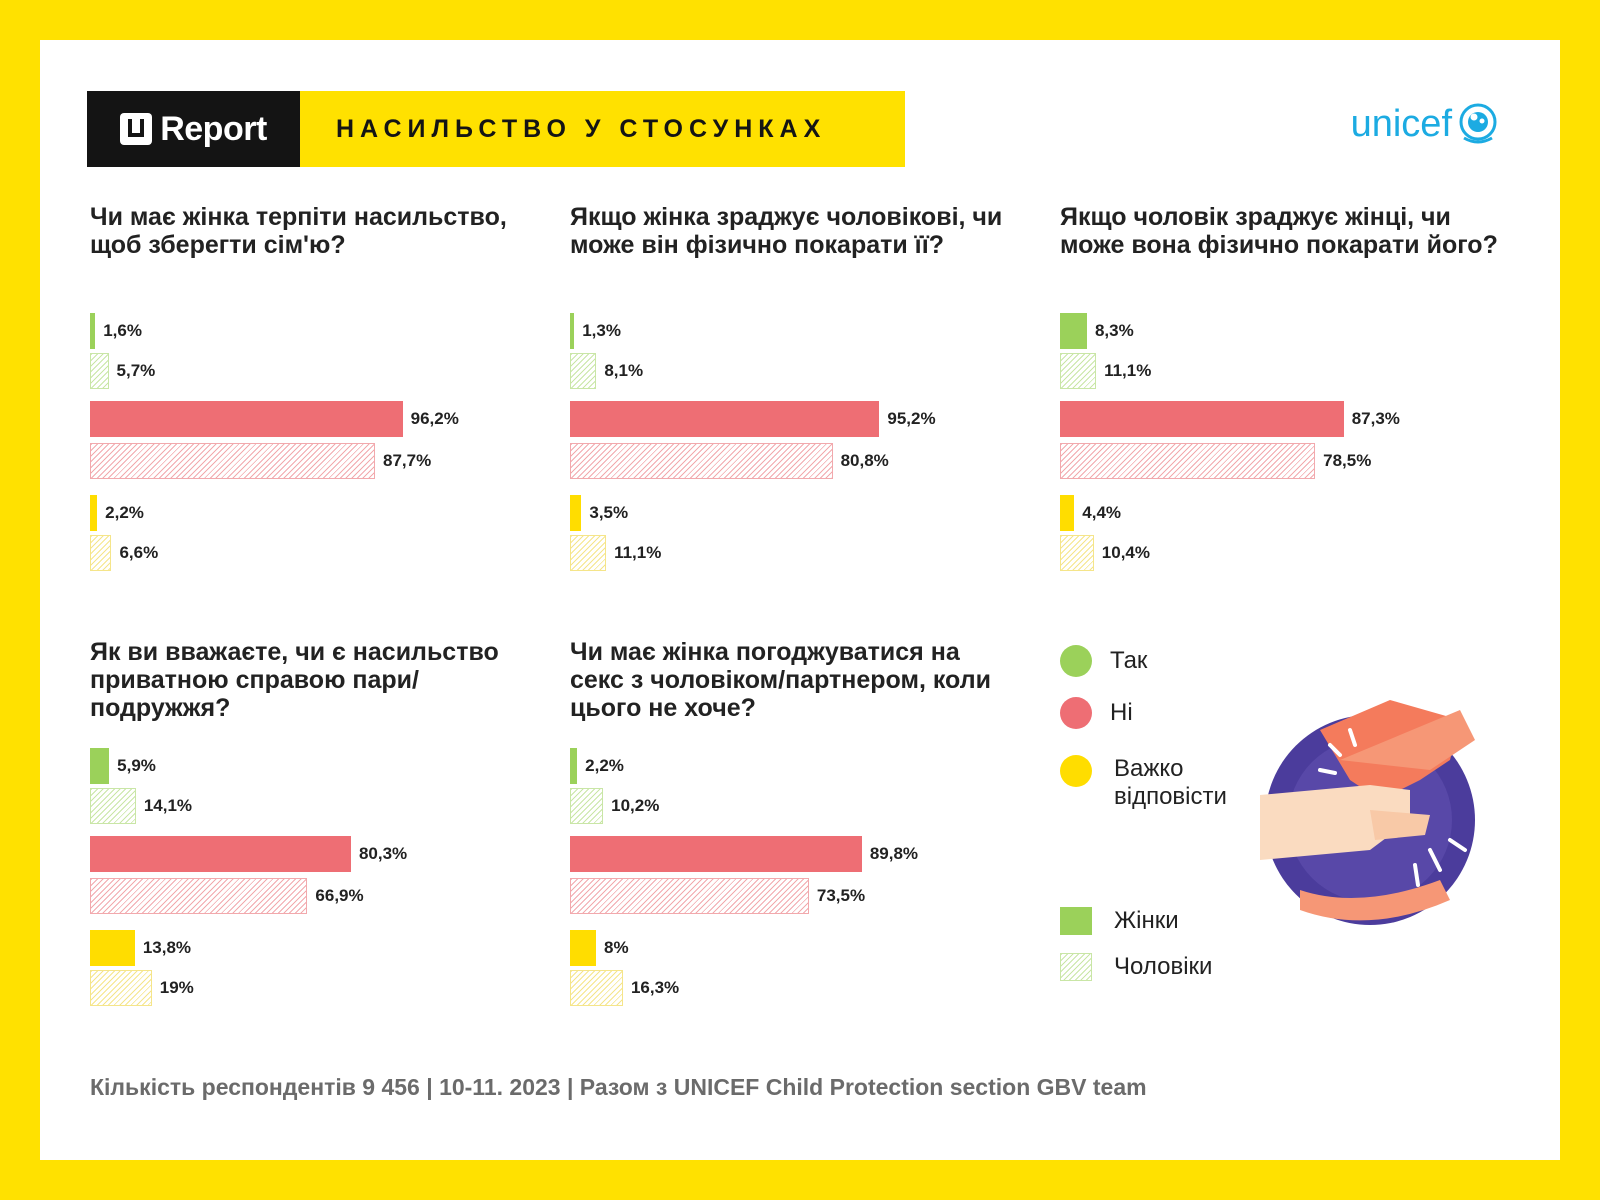  I want to click on bar-row: 87,7%, so click(260, 461).